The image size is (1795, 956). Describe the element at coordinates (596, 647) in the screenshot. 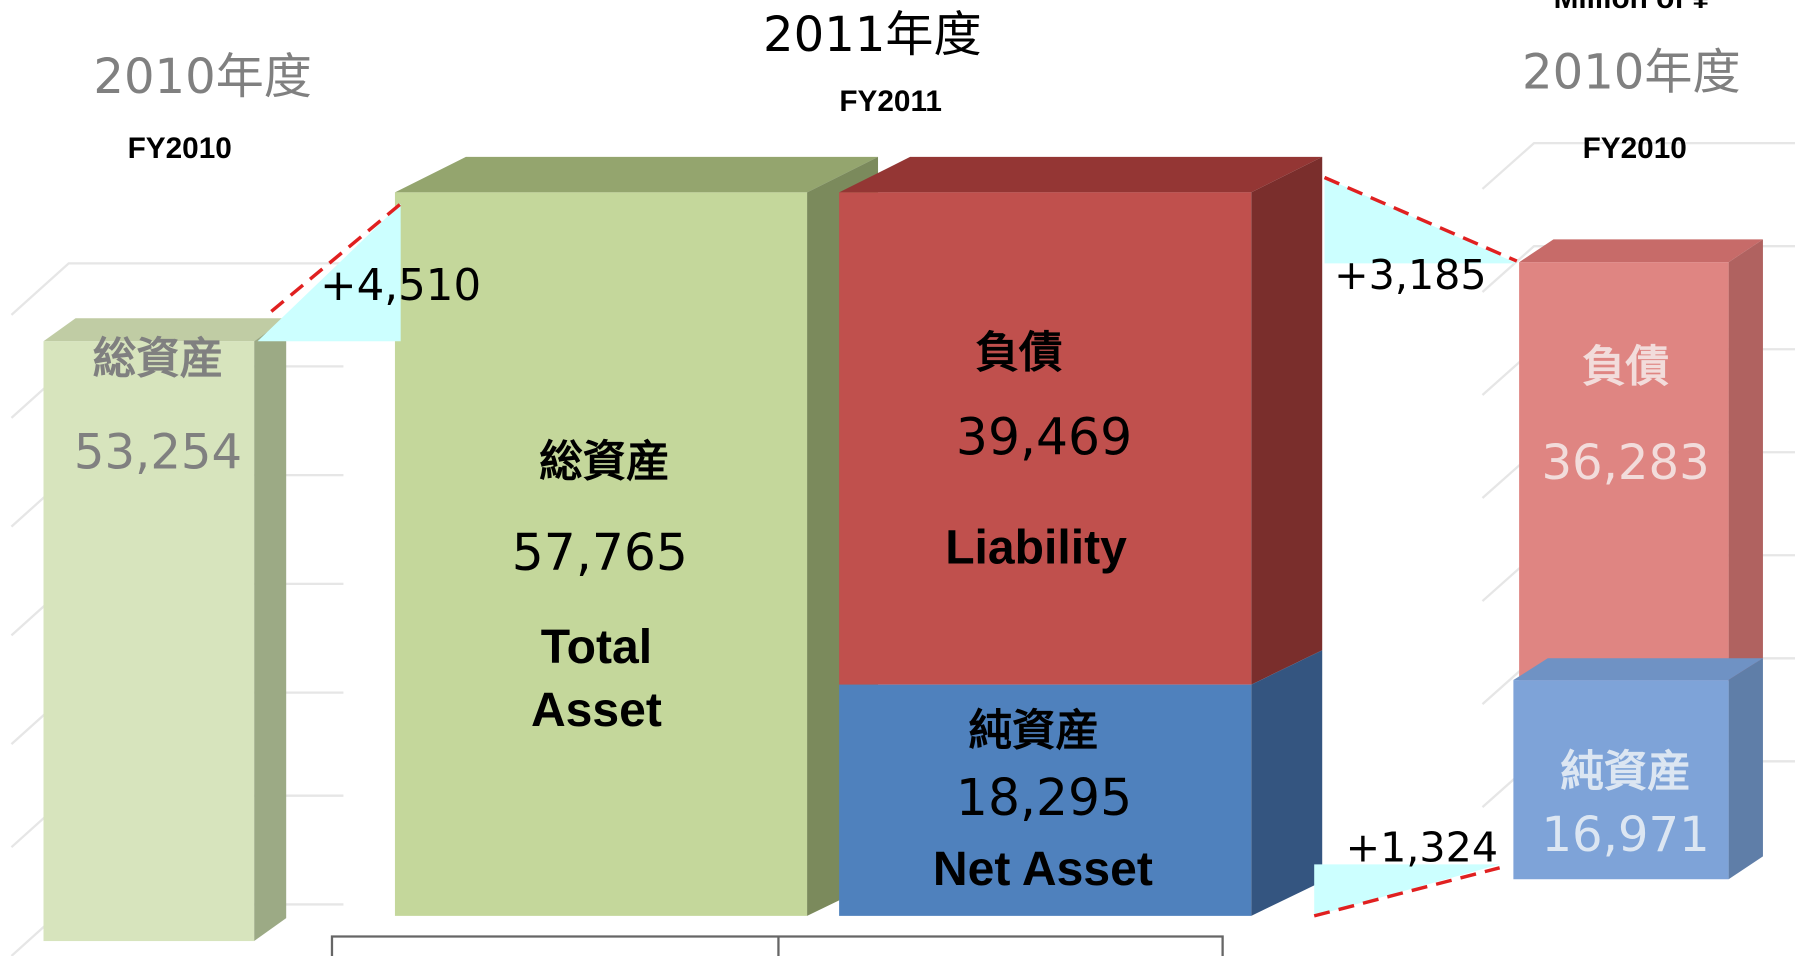

I see `bar-label-en: Total` at that location.